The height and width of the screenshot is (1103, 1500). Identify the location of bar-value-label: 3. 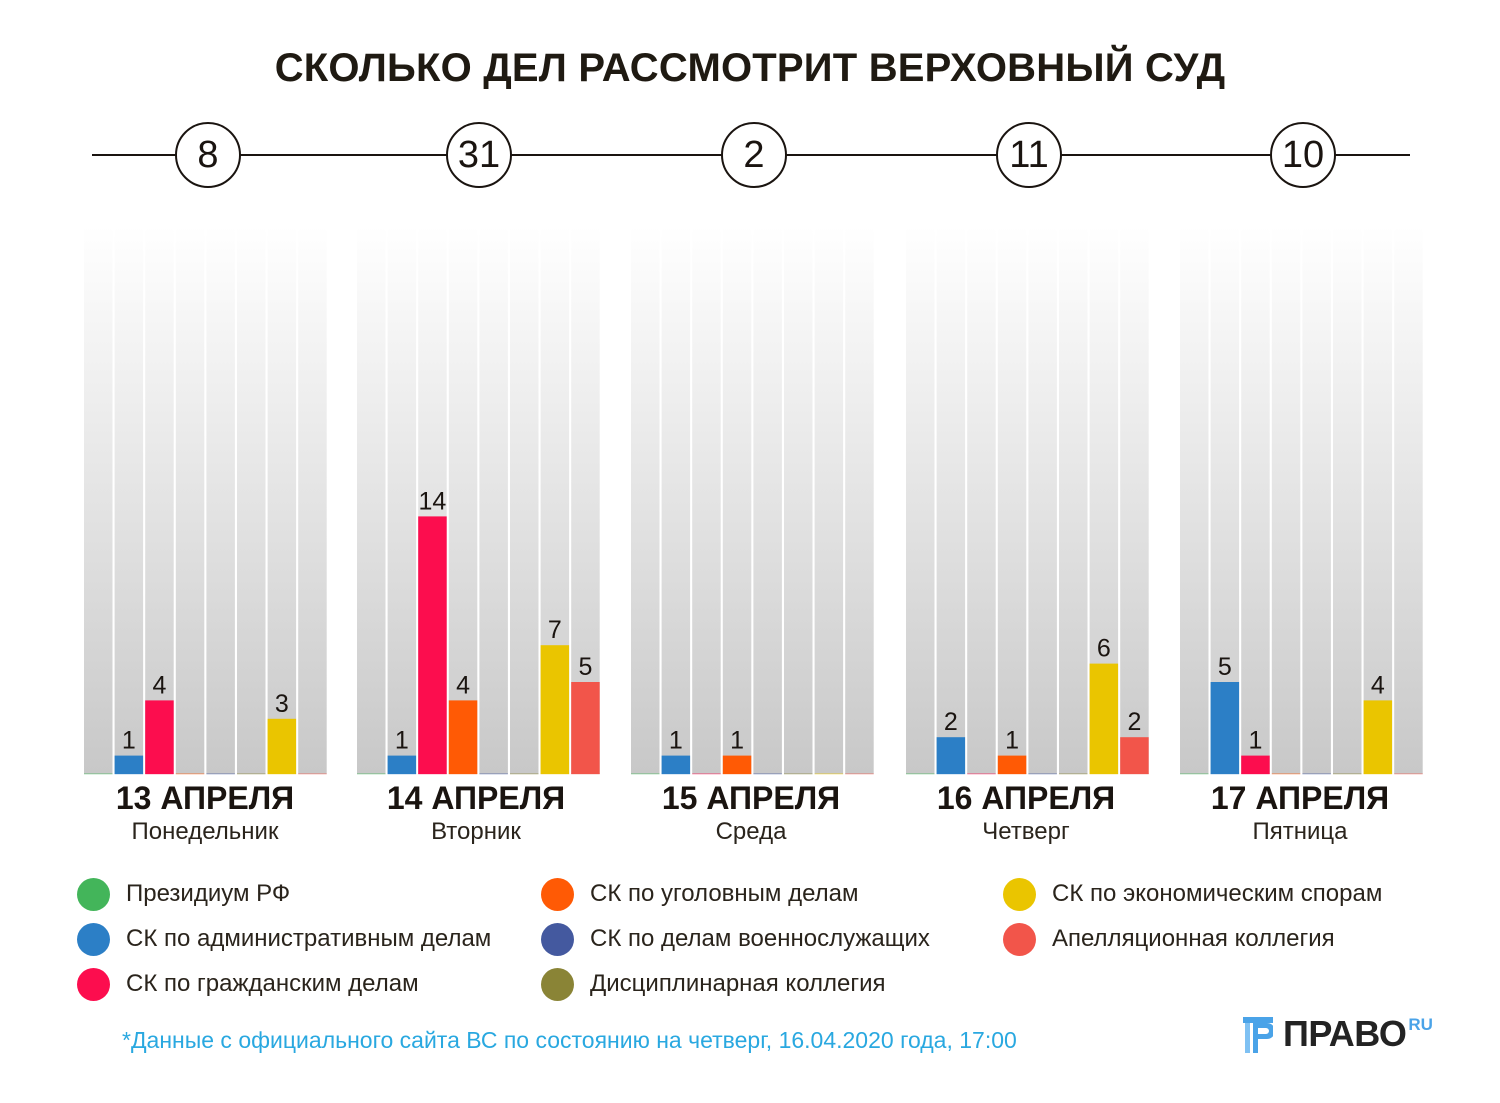
(282, 704).